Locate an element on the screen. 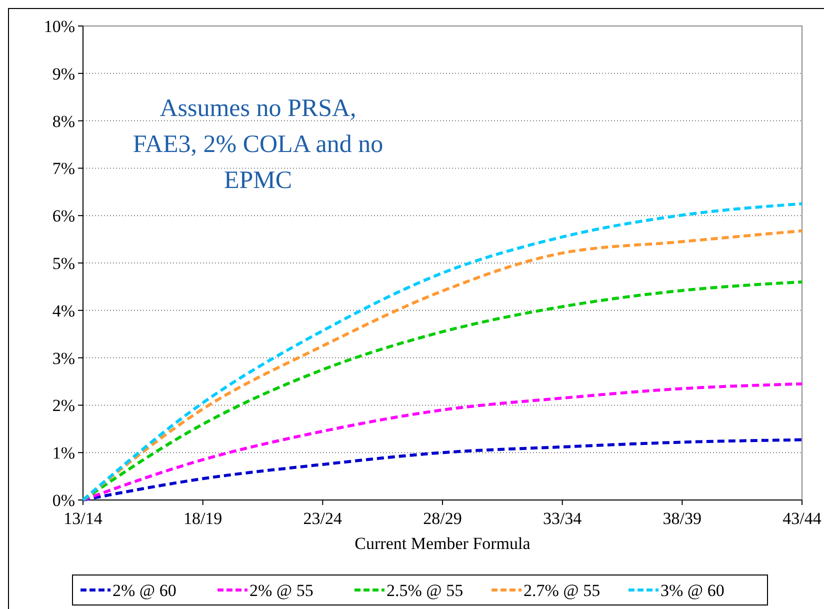  x-tick-label: 33/34 is located at coordinates (562, 518).